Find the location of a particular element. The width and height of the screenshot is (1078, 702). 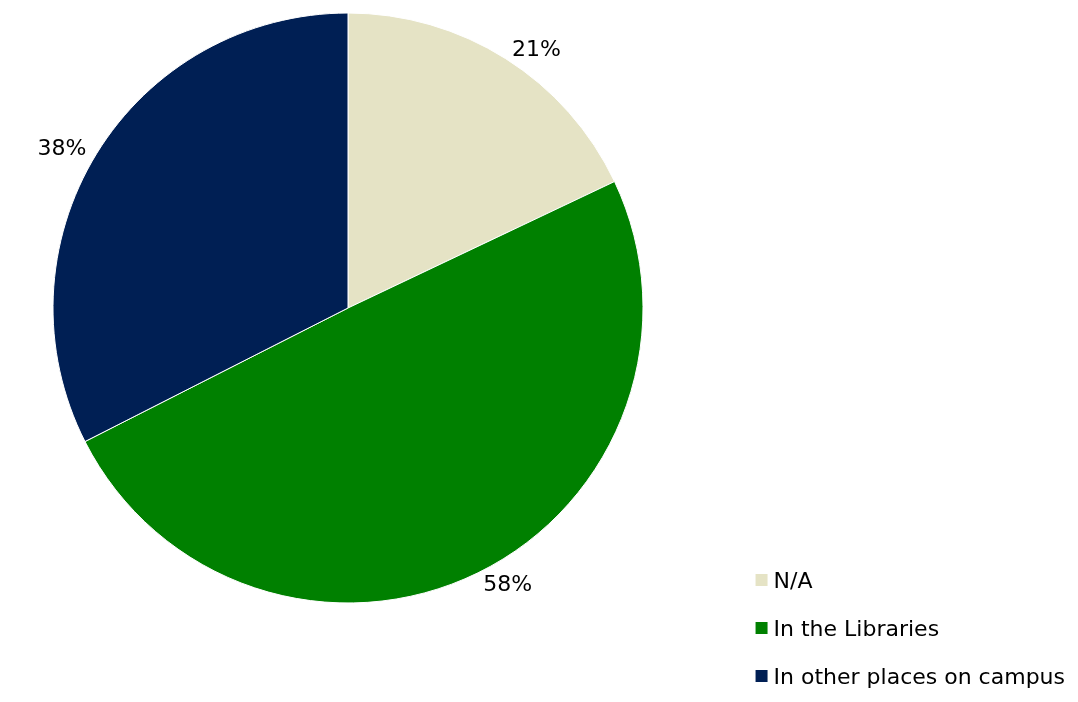

legend-label: In the Libraries is located at coordinates (856, 628).